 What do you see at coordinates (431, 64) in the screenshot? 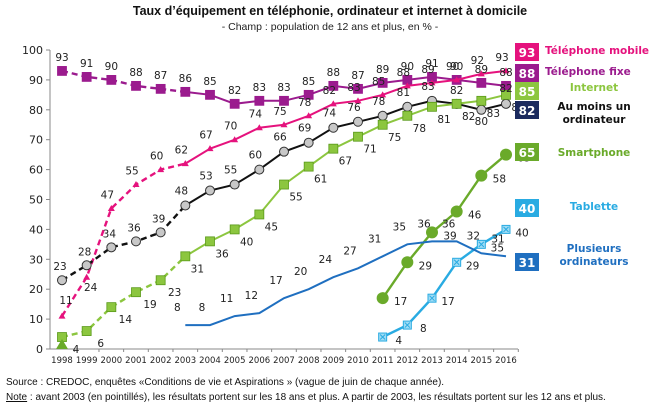
I see `data-label-fixe: 91` at bounding box center [431, 64].